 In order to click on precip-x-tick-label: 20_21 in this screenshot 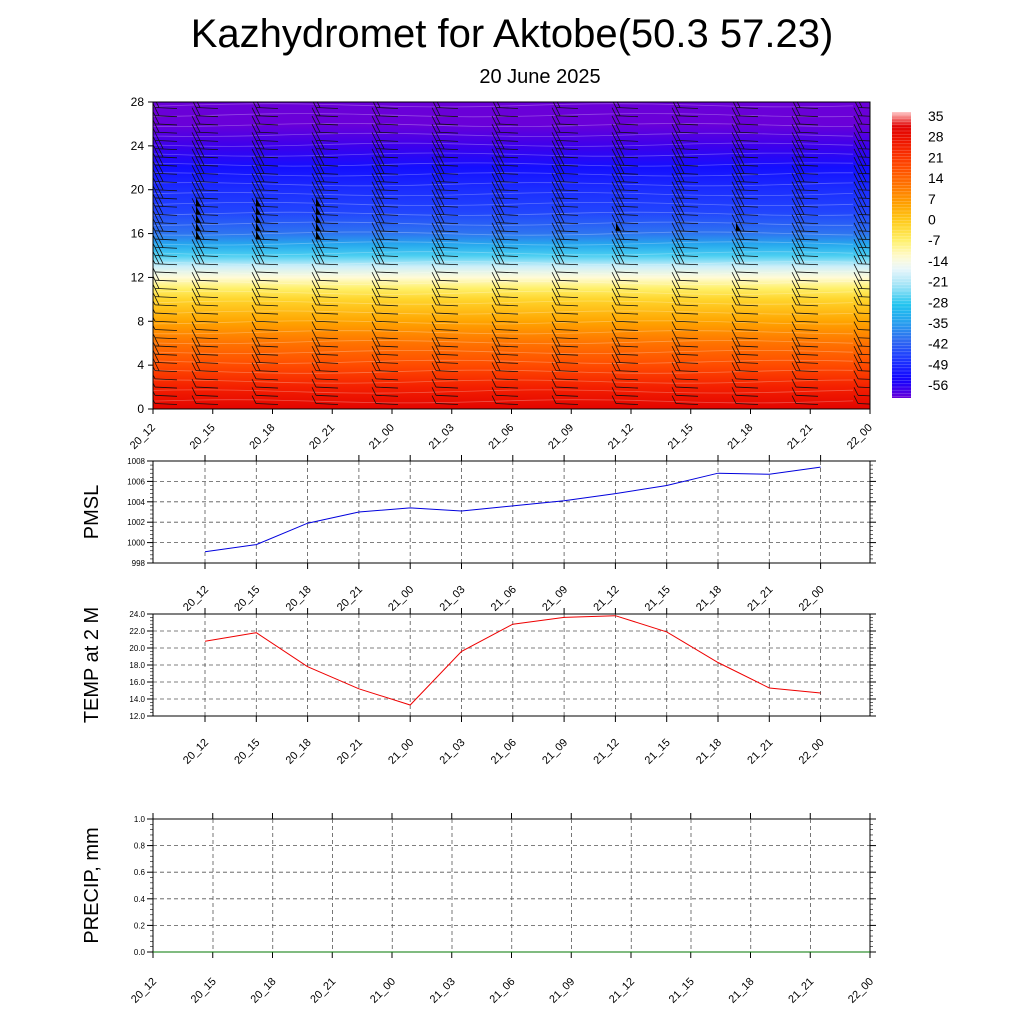, I will do `click(323, 991)`.